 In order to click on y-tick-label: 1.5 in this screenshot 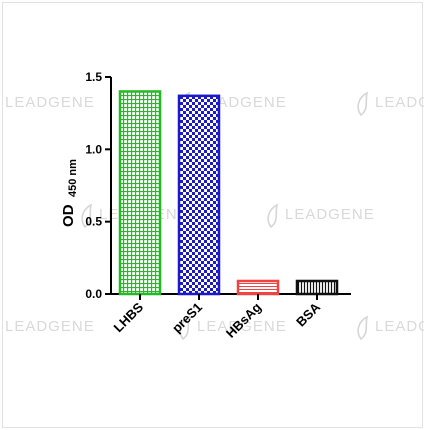, I will do `click(93, 77)`.